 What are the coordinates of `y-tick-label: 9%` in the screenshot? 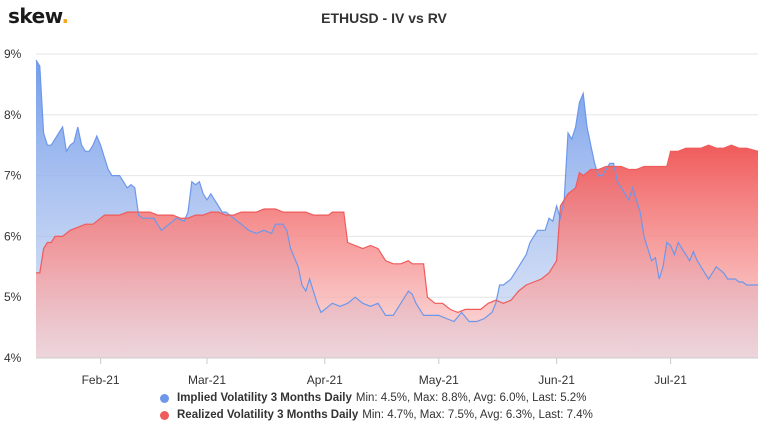 It's located at (13, 54).